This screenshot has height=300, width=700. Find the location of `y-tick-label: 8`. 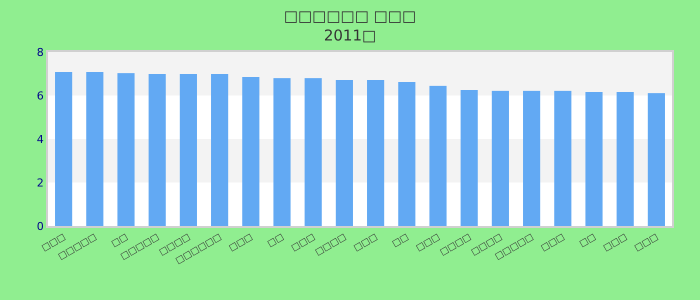

y-tick-label: 8 is located at coordinates (40, 52).